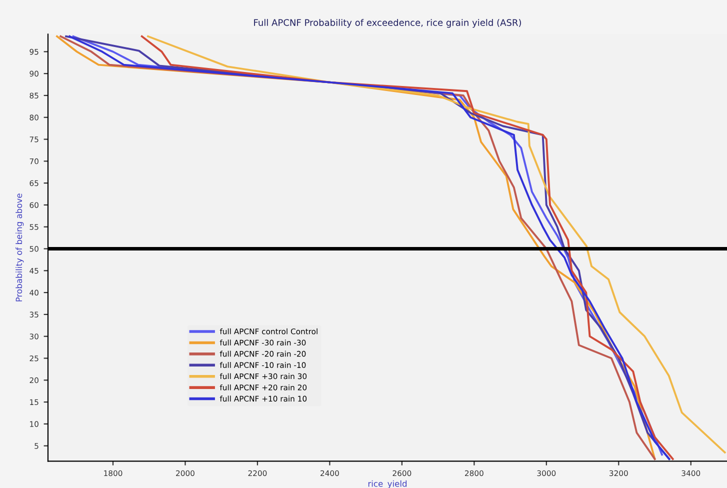 Image resolution: width=727 pixels, height=488 pixels. Describe the element at coordinates (387, 23) in the screenshot. I see `chart-title: Full APCNF Probability of exceedence, rice grain yield (ASR)` at that location.